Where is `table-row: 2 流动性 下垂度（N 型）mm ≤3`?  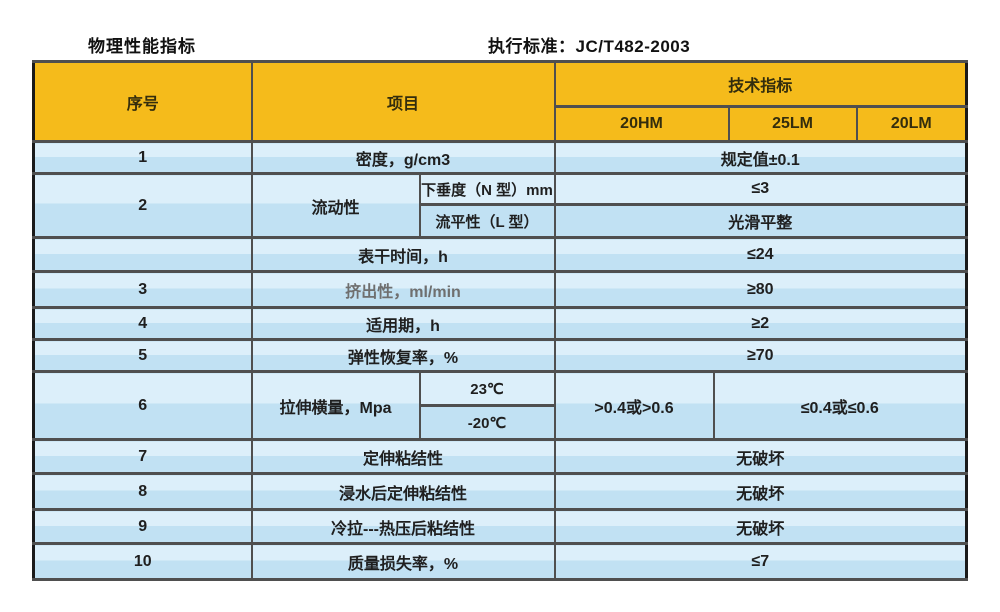
table-row: 2 流动性 下垂度（N 型）mm ≤3 is located at coordinates (500, 205).